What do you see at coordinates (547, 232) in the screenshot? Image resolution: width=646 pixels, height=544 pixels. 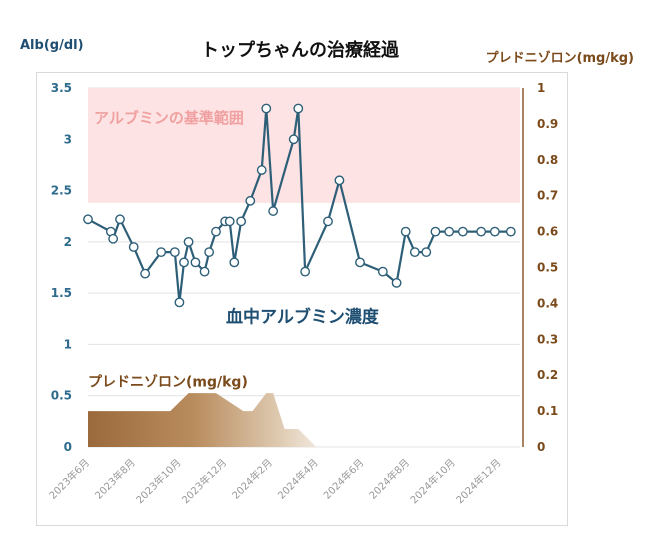 I see `right-tick-label: 0.6` at bounding box center [547, 232].